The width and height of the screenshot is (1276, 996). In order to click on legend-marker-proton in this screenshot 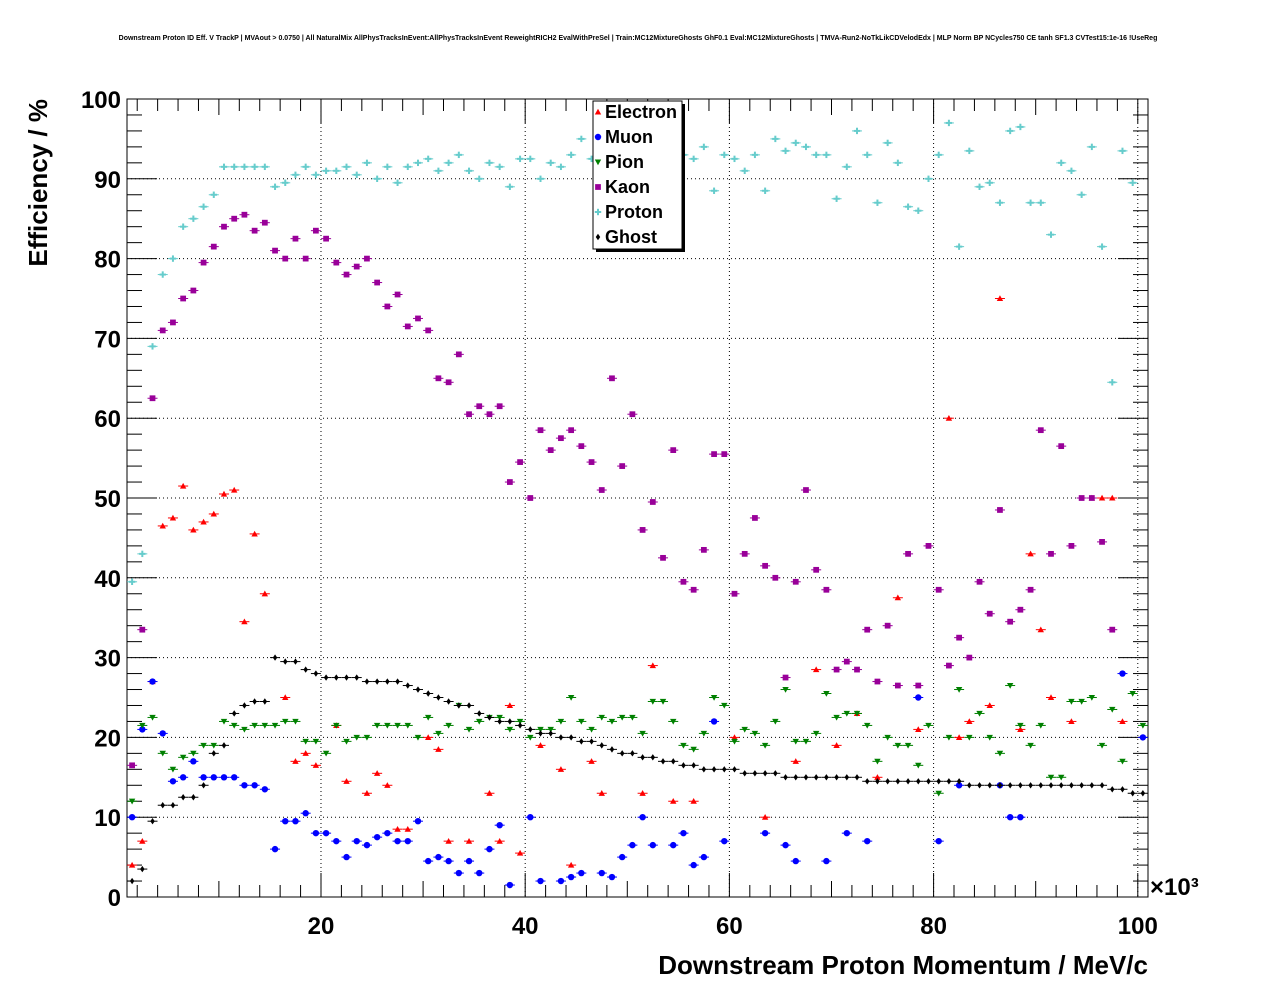, I will do `click(598, 212)`.